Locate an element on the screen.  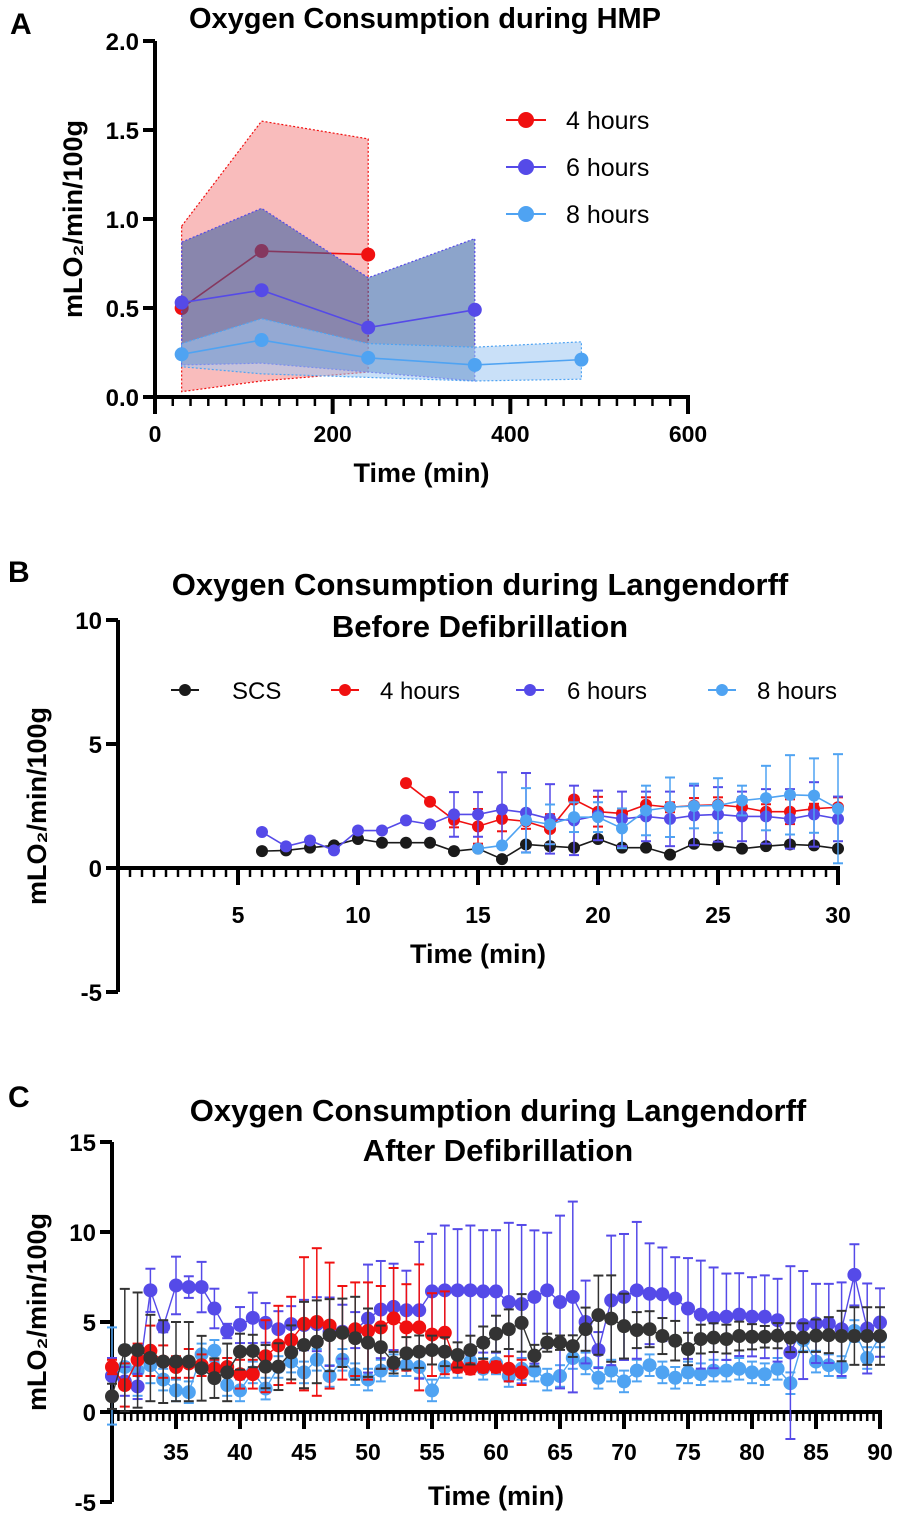
legend-label: 6 hours is located at coordinates (607, 168).